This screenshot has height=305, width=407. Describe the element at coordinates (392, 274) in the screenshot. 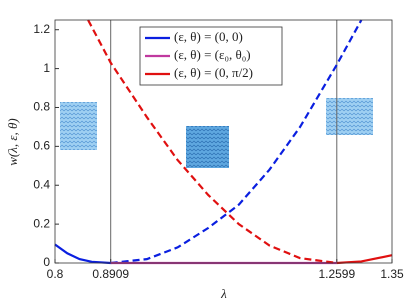

I see `x-tick-label: 1.35` at that location.